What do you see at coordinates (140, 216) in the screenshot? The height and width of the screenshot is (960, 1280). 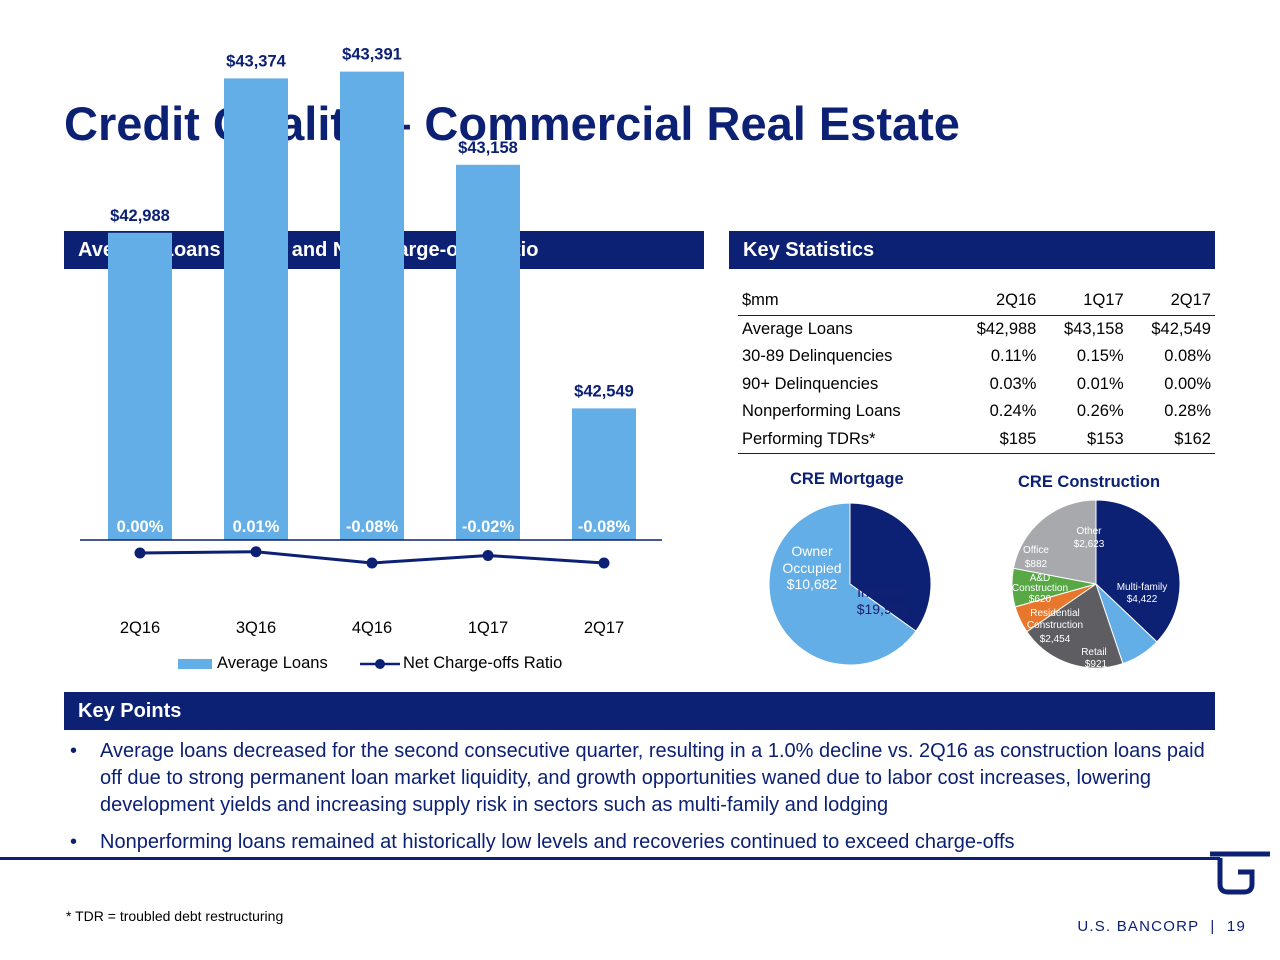 I see `bar-value-label: $42,988` at bounding box center [140, 216].